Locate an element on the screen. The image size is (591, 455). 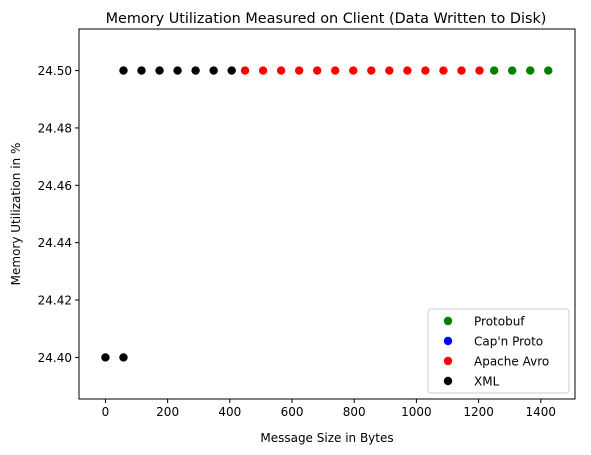
x-tick-label-5: 1000 is located at coordinates (416, 412).